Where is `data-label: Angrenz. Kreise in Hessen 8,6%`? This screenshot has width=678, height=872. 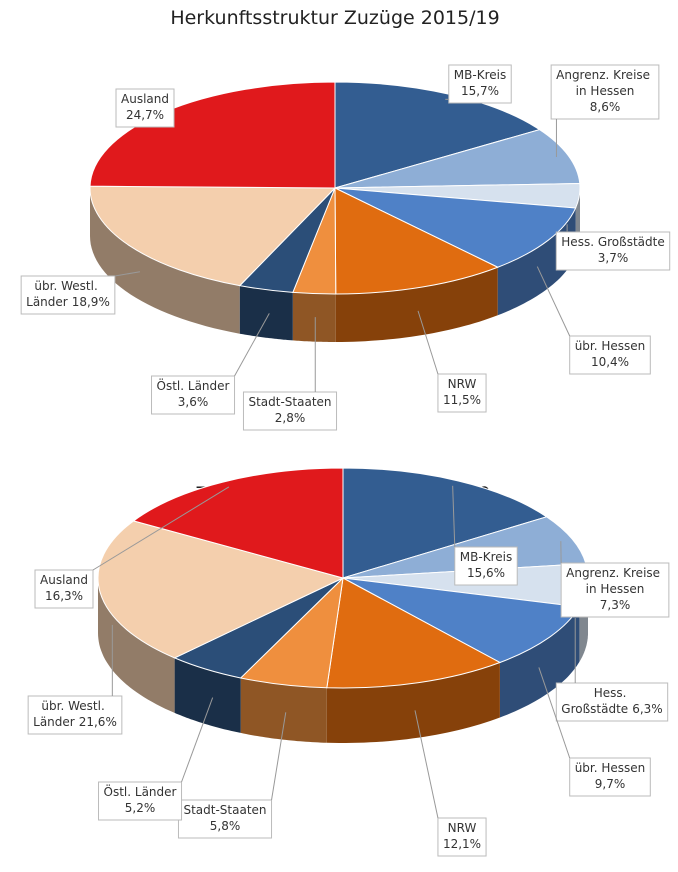
data-label: Angrenz. Kreise in Hessen 8,6% is located at coordinates (605, 92).